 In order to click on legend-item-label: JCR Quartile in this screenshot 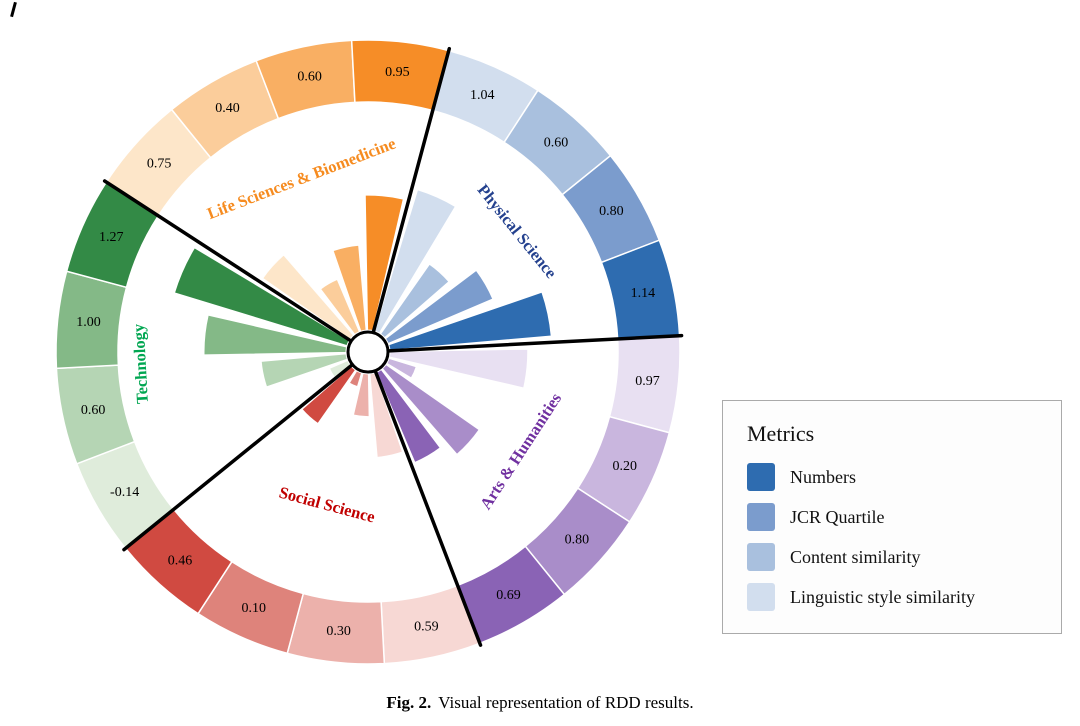, I will do `click(837, 516)`.